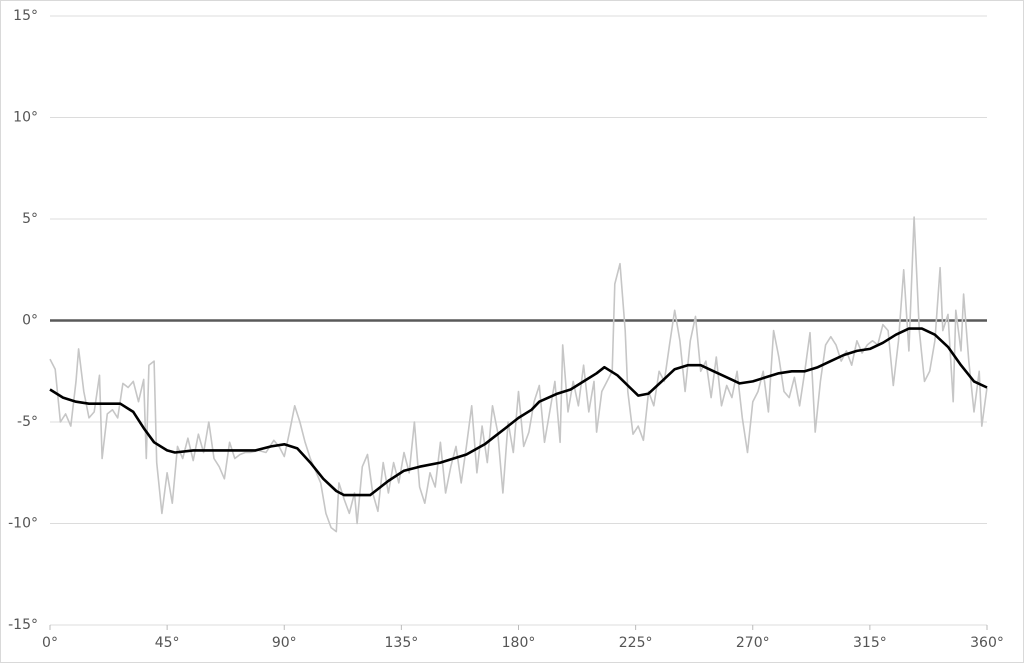 The width and height of the screenshot is (1024, 667). I want to click on y-tick-label: 0°, so click(30, 321).